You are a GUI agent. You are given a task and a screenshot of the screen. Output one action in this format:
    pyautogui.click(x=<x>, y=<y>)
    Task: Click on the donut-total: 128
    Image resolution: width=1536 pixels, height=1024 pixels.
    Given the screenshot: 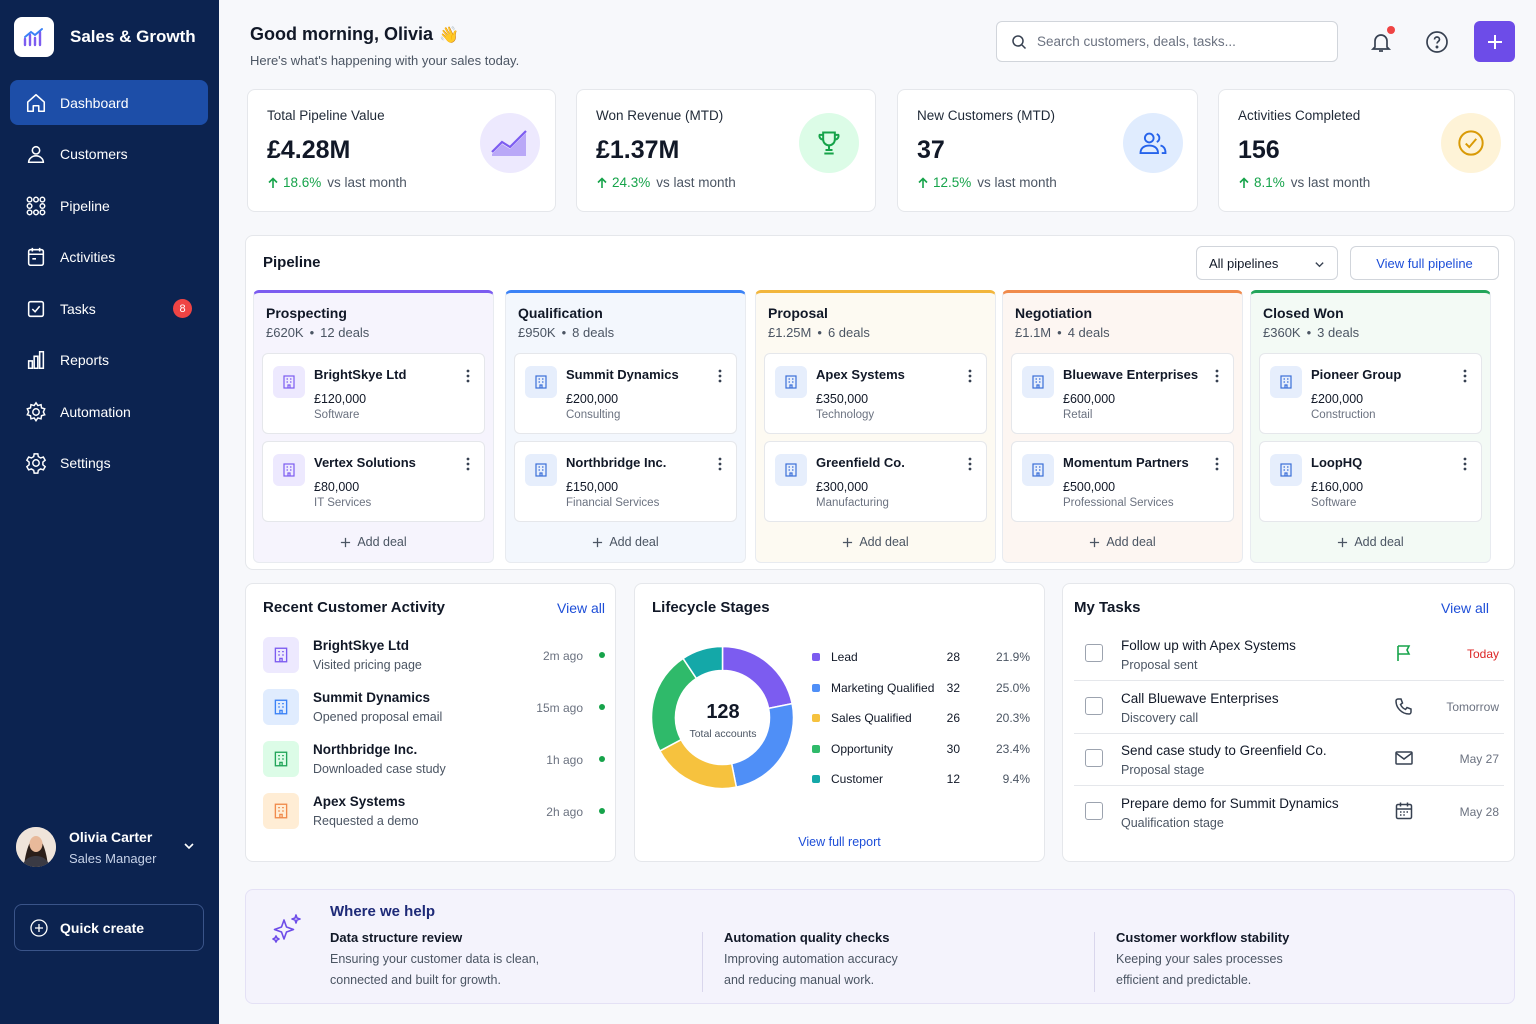 What is the action you would take?
    pyautogui.click(x=723, y=712)
    